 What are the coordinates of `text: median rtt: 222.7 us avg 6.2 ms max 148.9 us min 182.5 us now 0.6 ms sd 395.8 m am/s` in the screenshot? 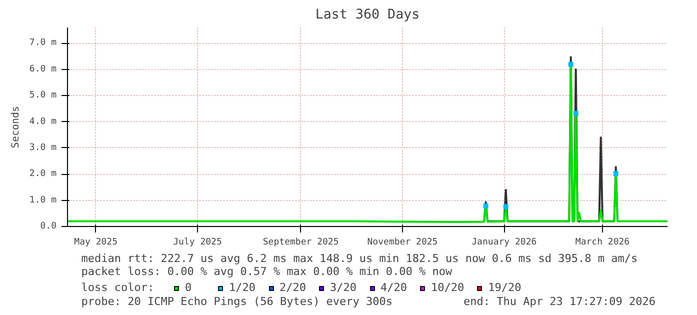 It's located at (359, 258).